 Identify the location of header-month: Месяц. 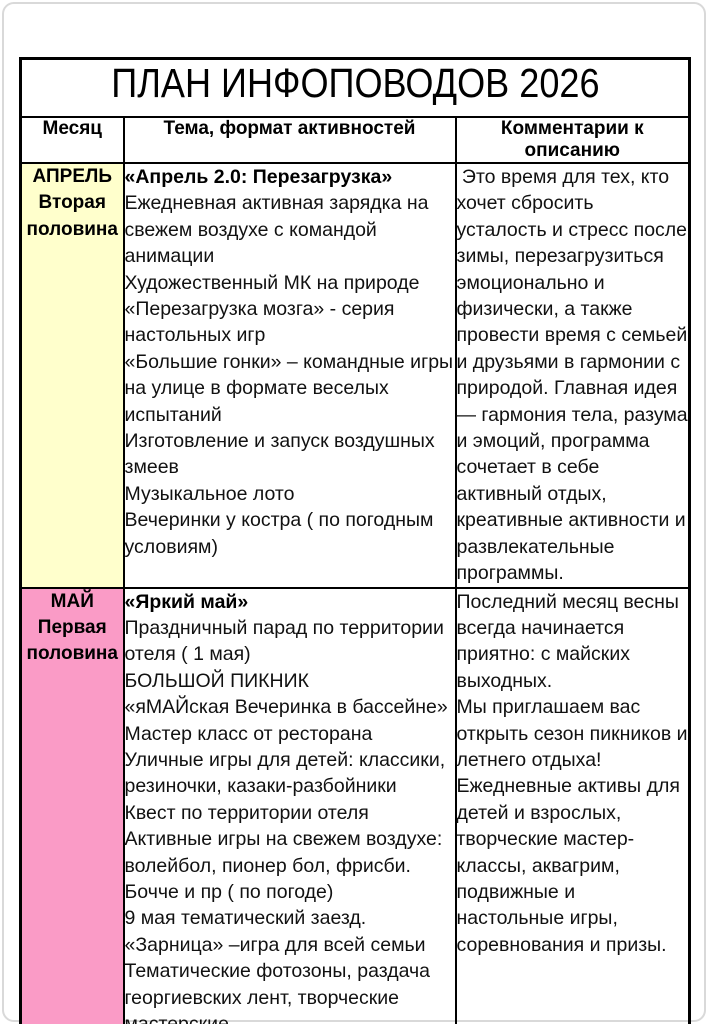
(72, 140).